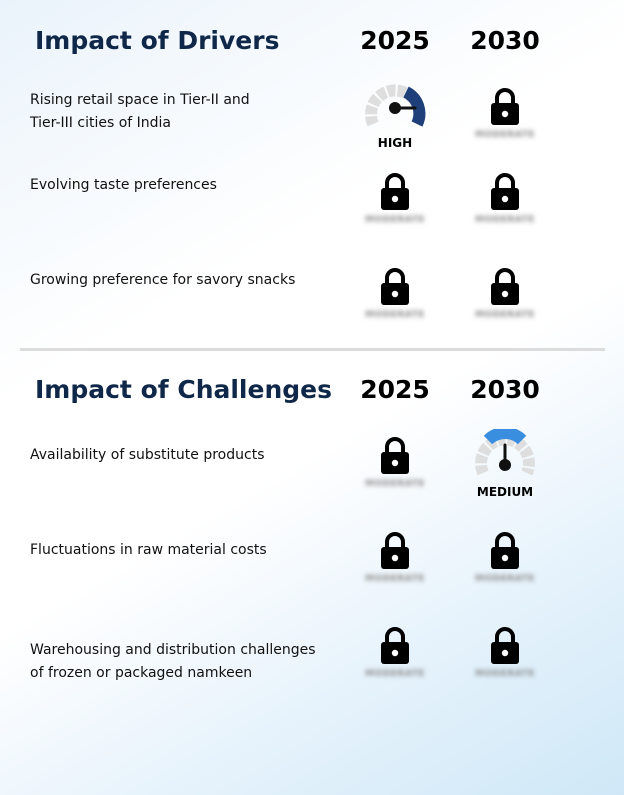 The height and width of the screenshot is (795, 624). I want to click on challenge-2-2030-cell: MODERATE, so click(505, 572).